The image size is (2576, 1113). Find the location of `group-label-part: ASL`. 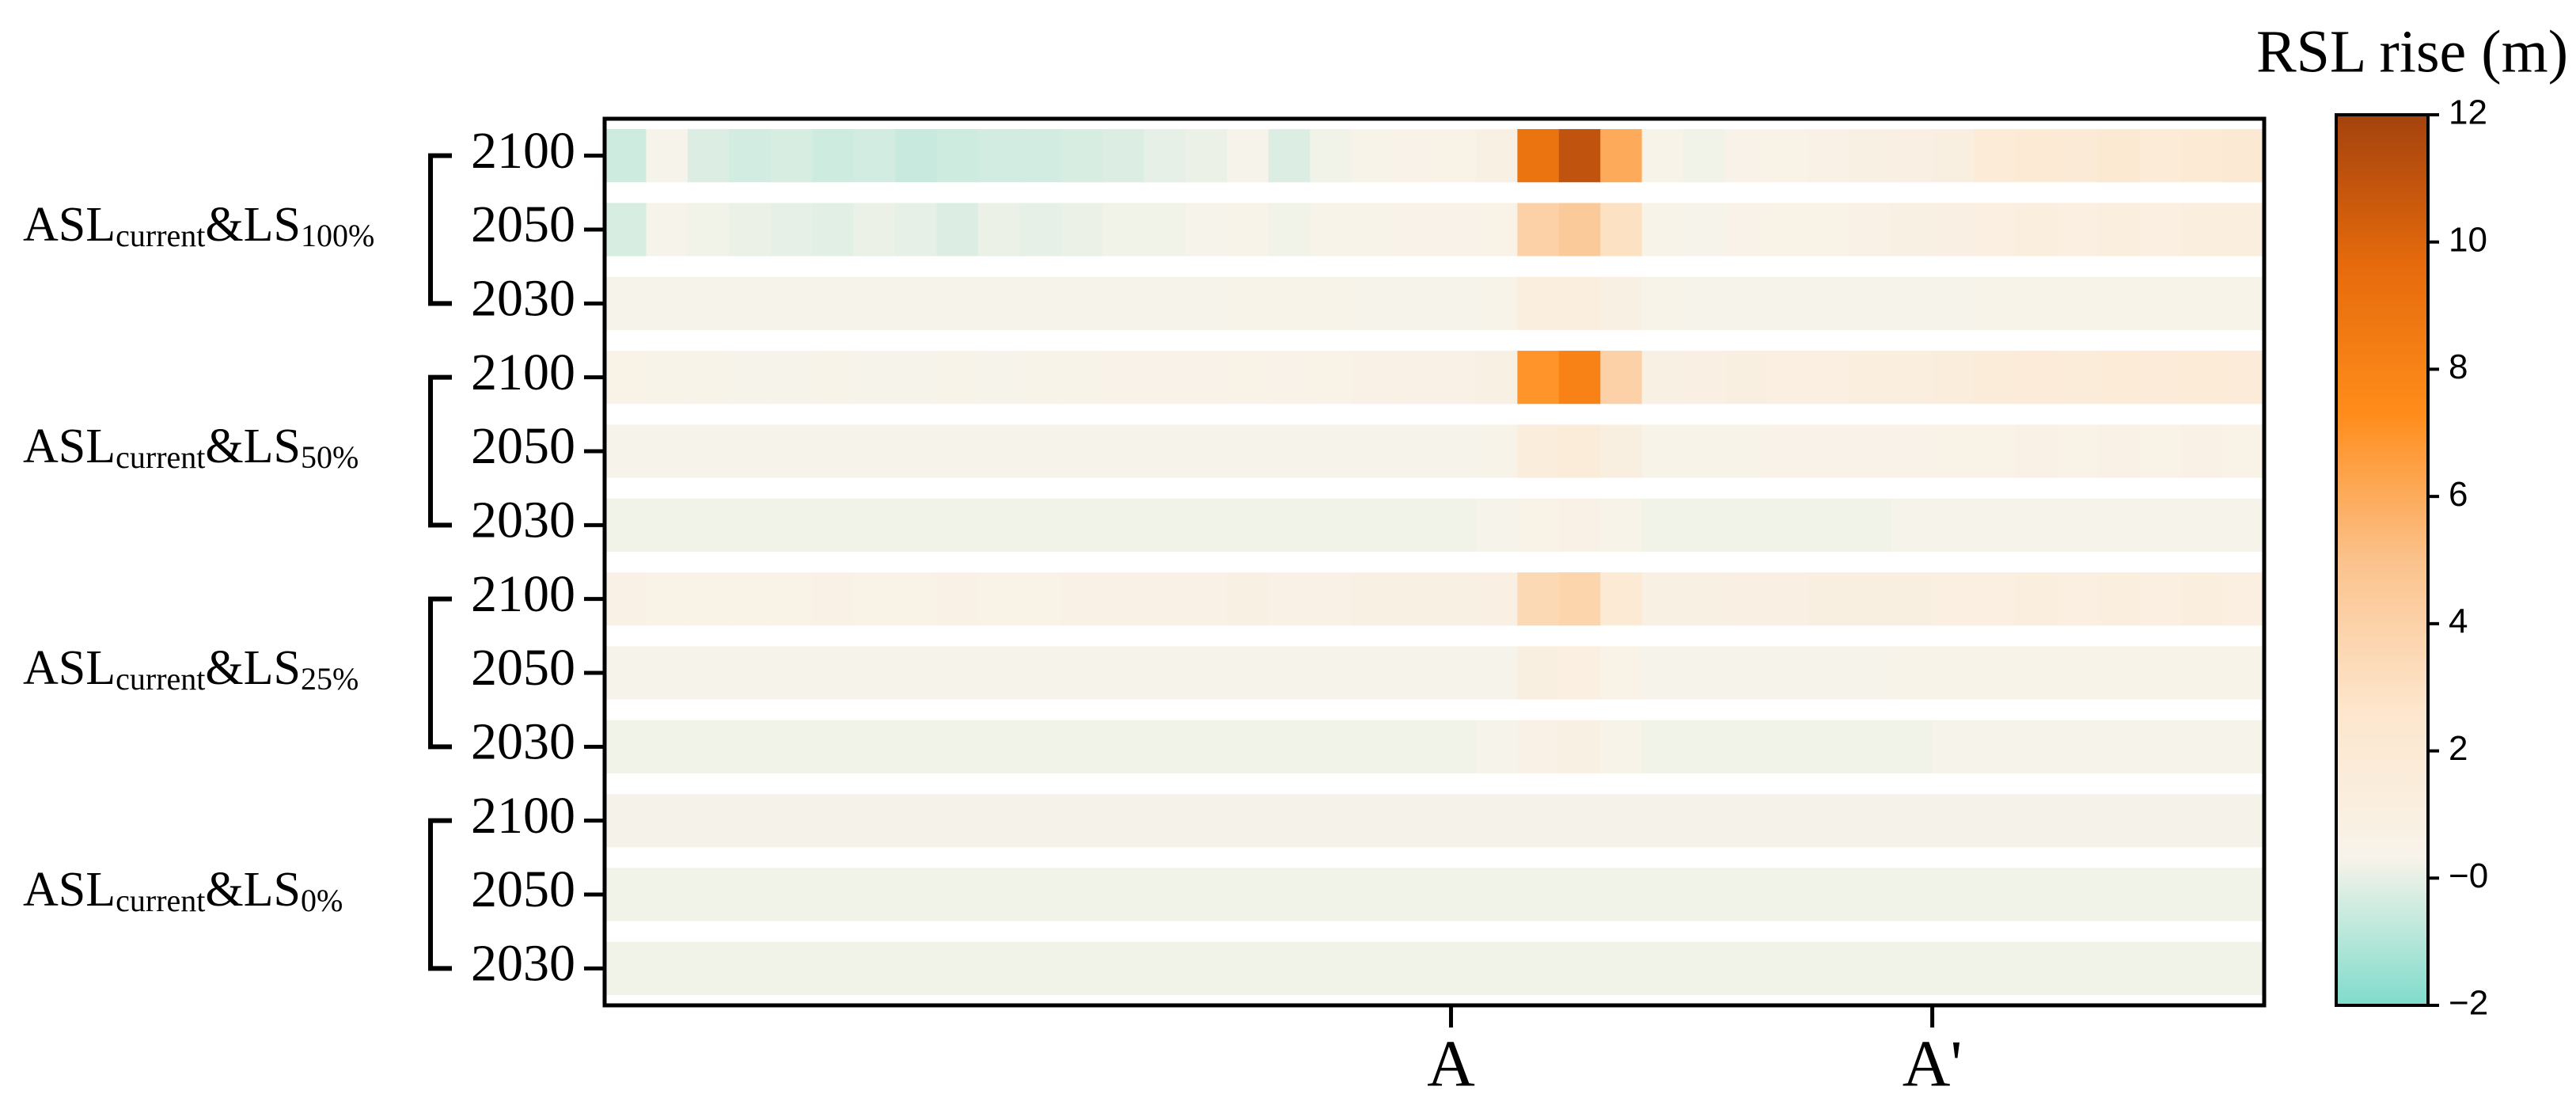

group-label-part: ASL is located at coordinates (69, 225).